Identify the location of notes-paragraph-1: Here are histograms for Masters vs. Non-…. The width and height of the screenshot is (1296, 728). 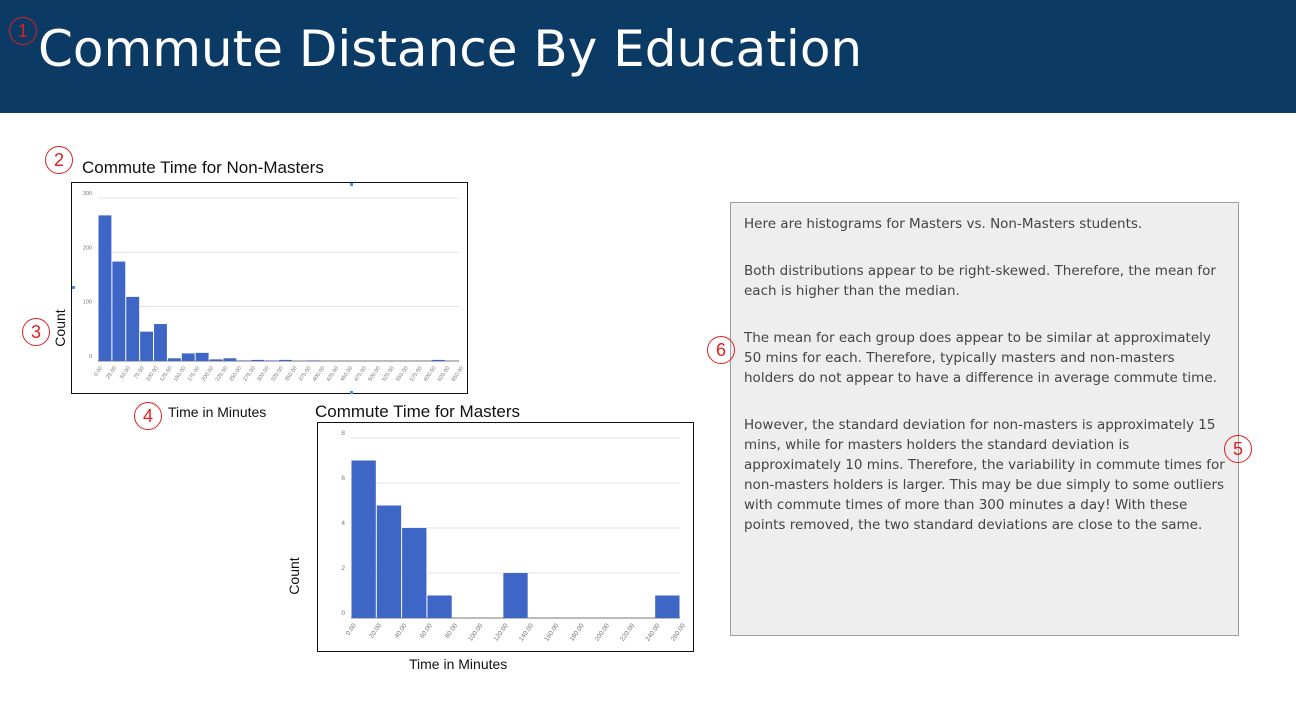
(943, 224).